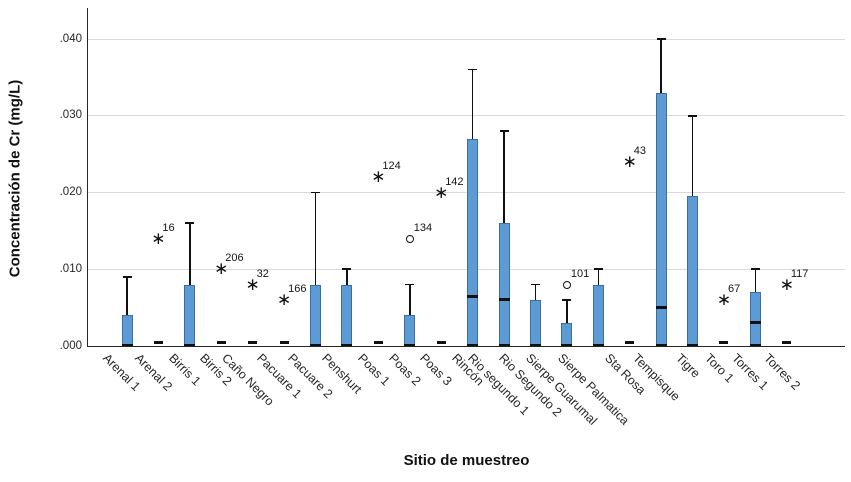 This screenshot has width=851, height=482. I want to click on outlier-label: 43, so click(639, 150).